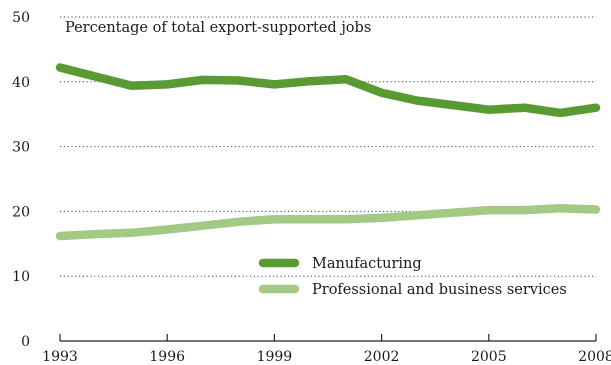 The height and width of the screenshot is (365, 611). What do you see at coordinates (21, 148) in the screenshot?
I see `y-tick-label: 30` at bounding box center [21, 148].